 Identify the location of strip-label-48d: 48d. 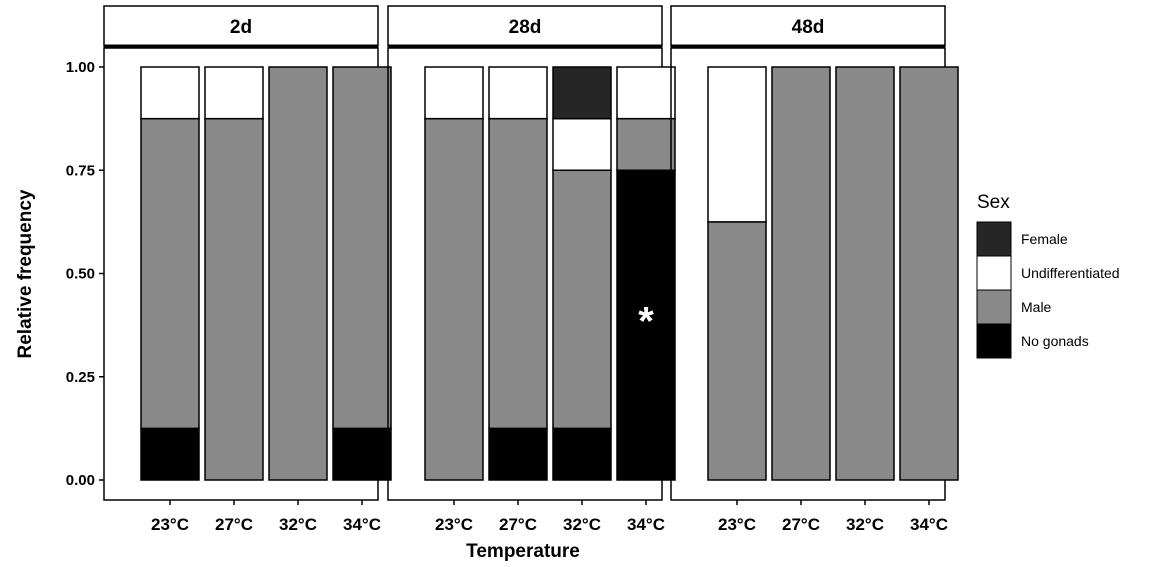
(808, 27).